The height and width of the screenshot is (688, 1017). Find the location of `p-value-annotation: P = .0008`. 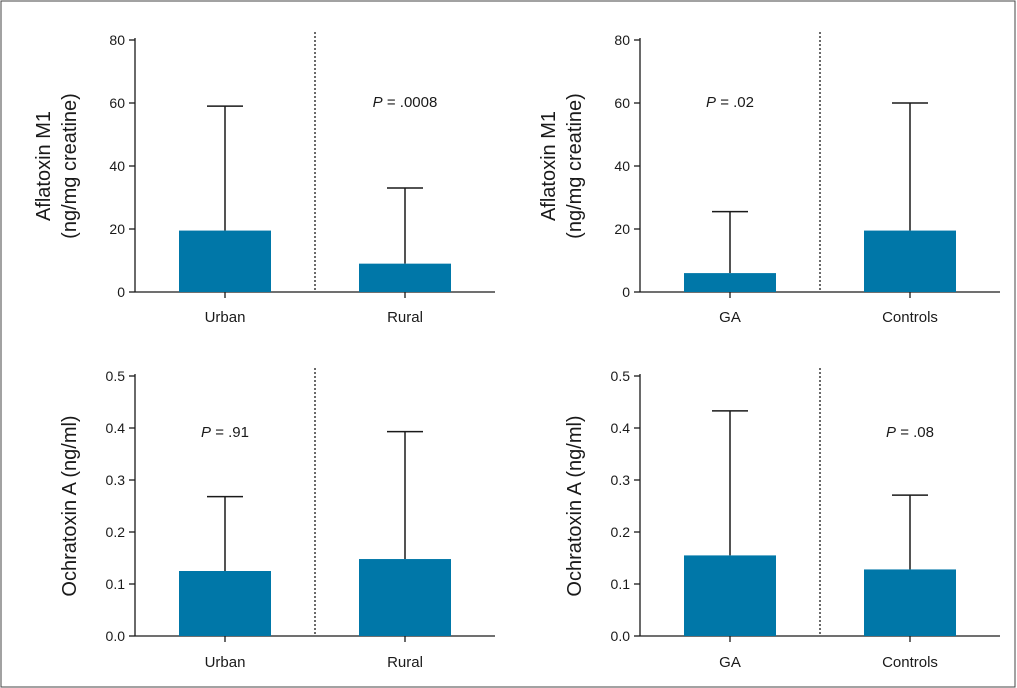

p-value-annotation: P = .0008 is located at coordinates (405, 102).